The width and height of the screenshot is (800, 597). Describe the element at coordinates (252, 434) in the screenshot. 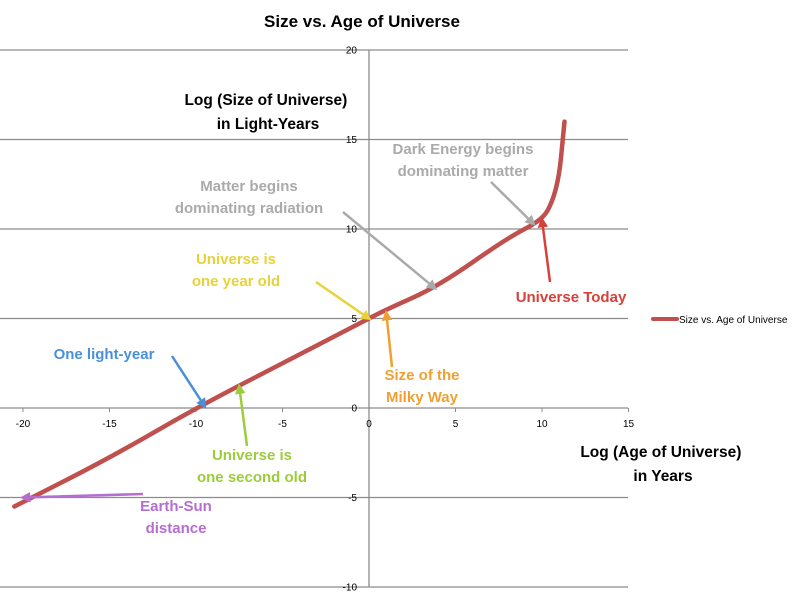

I see `annotation-7: Universe is one second old` at that location.